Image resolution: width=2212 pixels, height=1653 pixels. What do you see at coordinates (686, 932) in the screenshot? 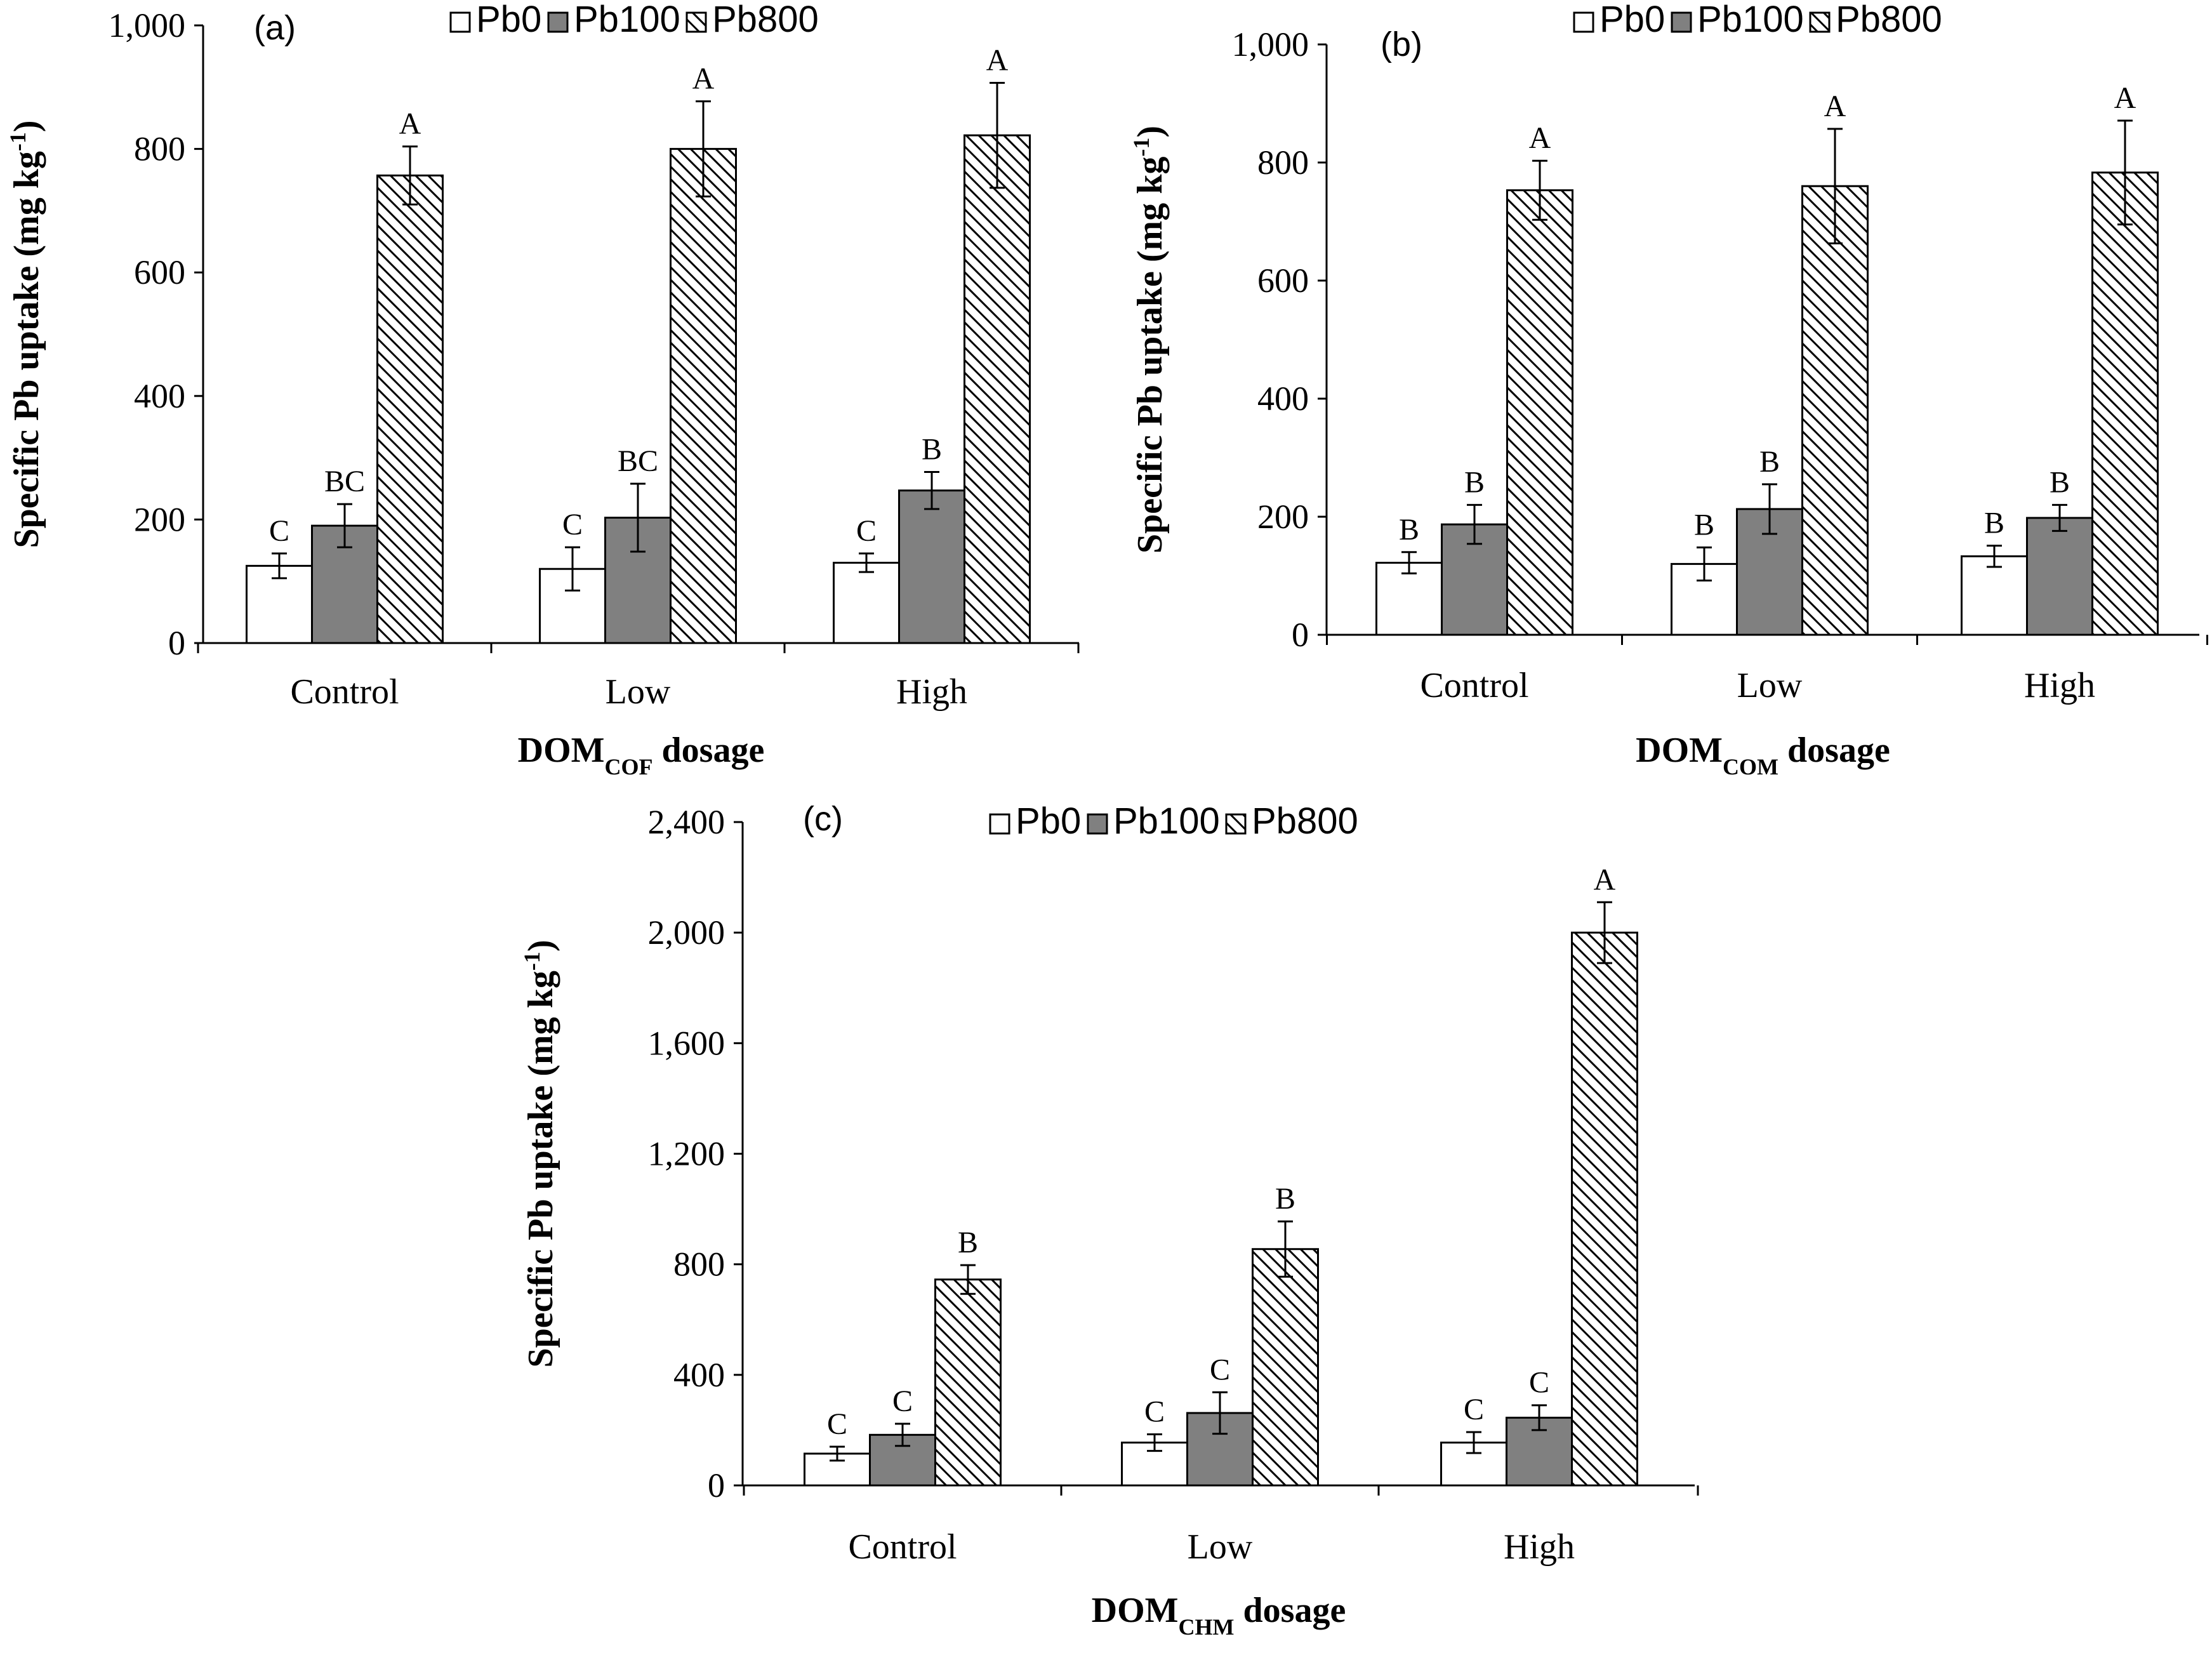
I see `y-tick-label: 2,000` at bounding box center [686, 932].